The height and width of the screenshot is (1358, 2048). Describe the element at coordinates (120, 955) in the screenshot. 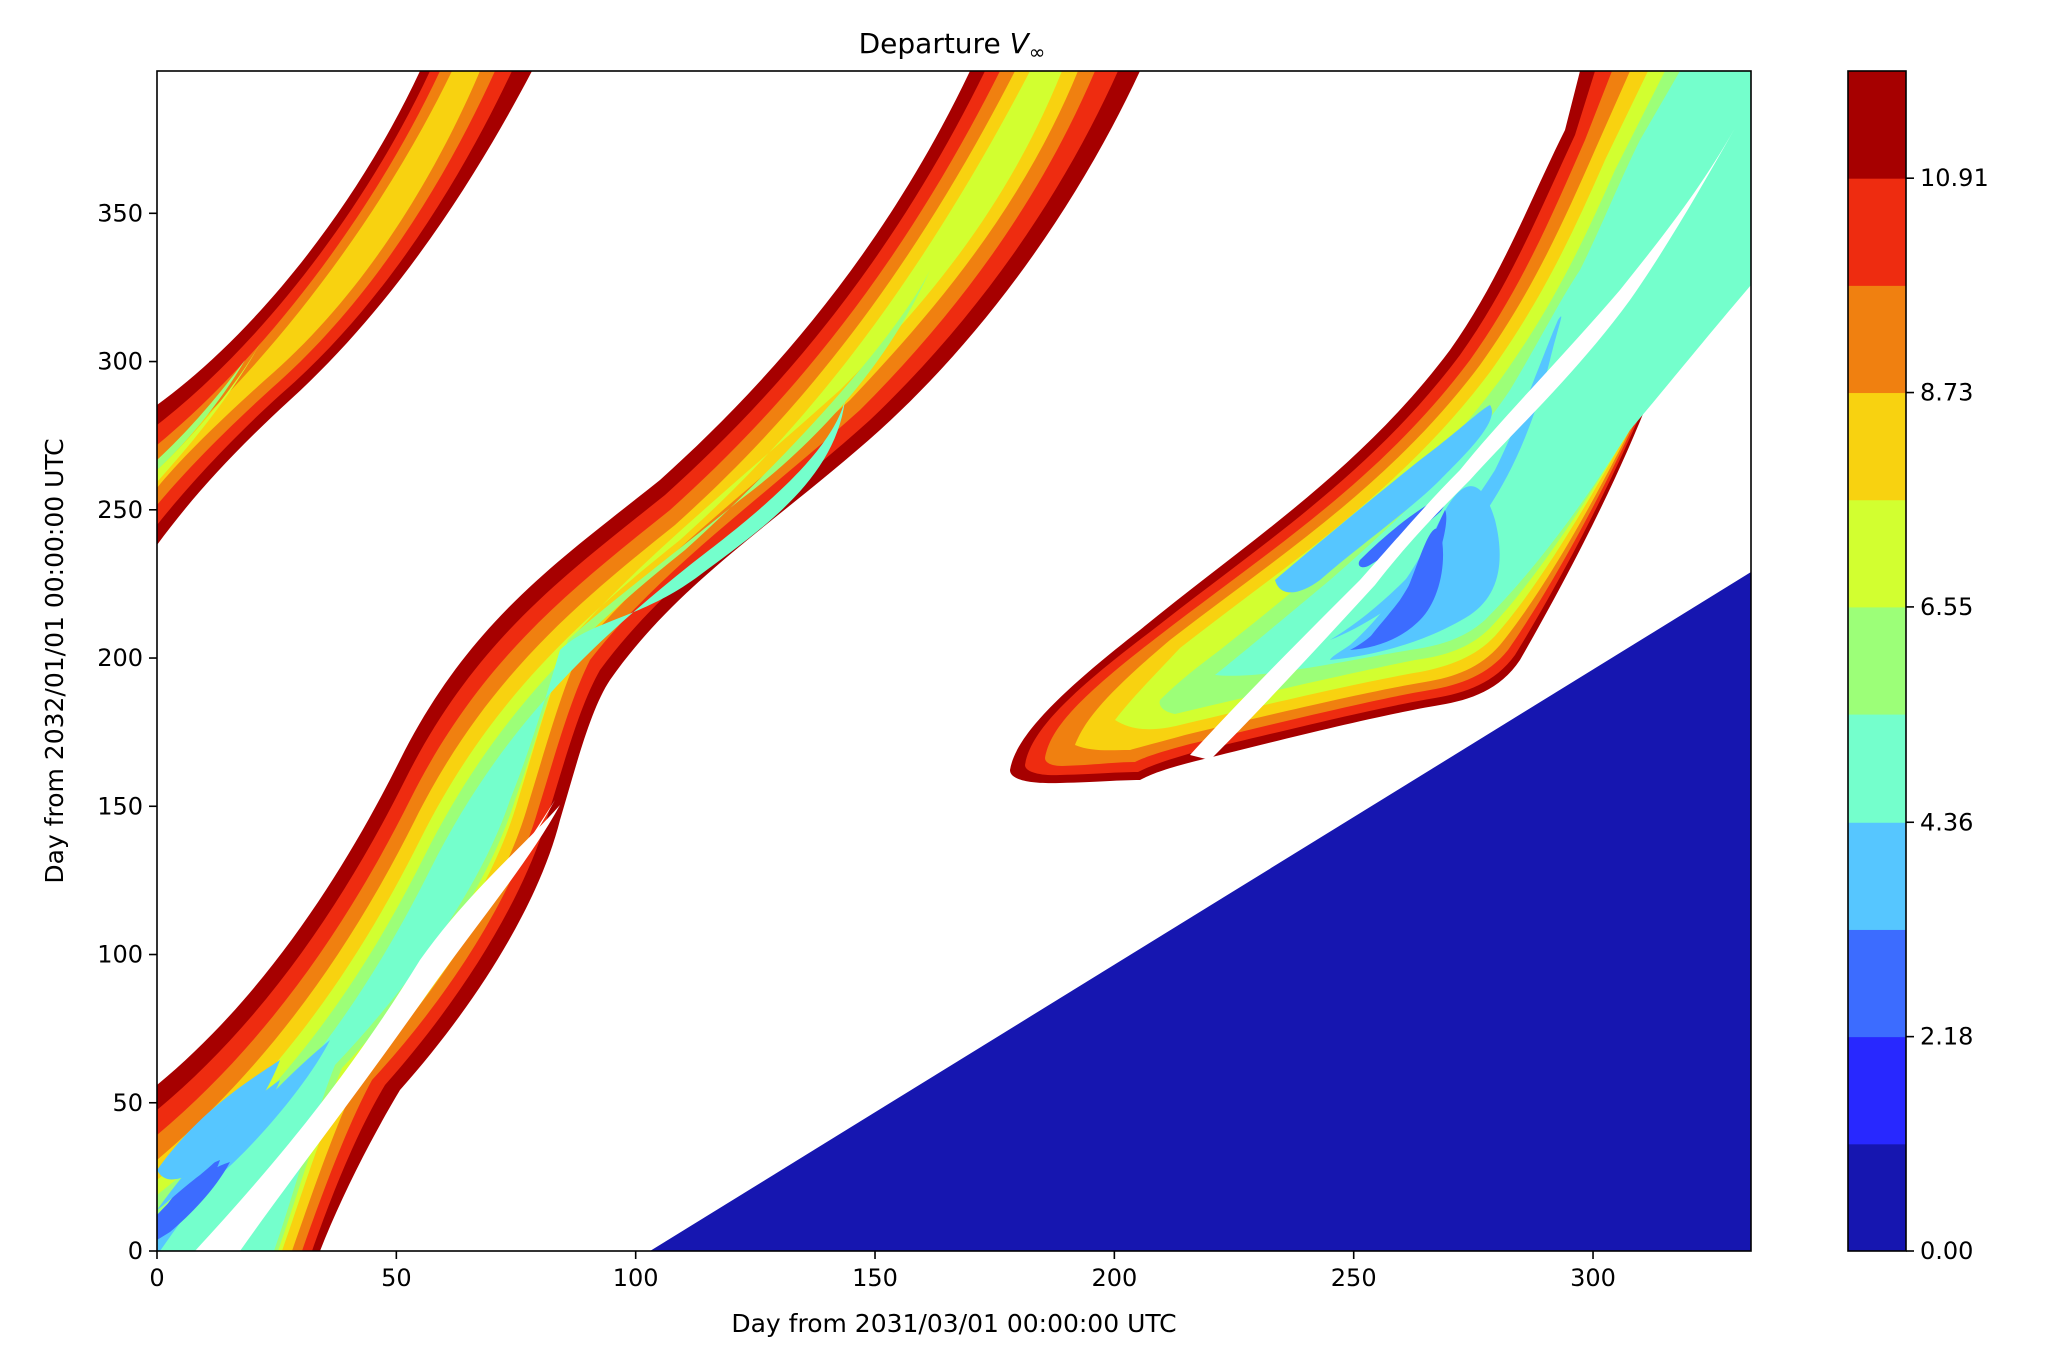

I see `y-tick-label: 100` at that location.